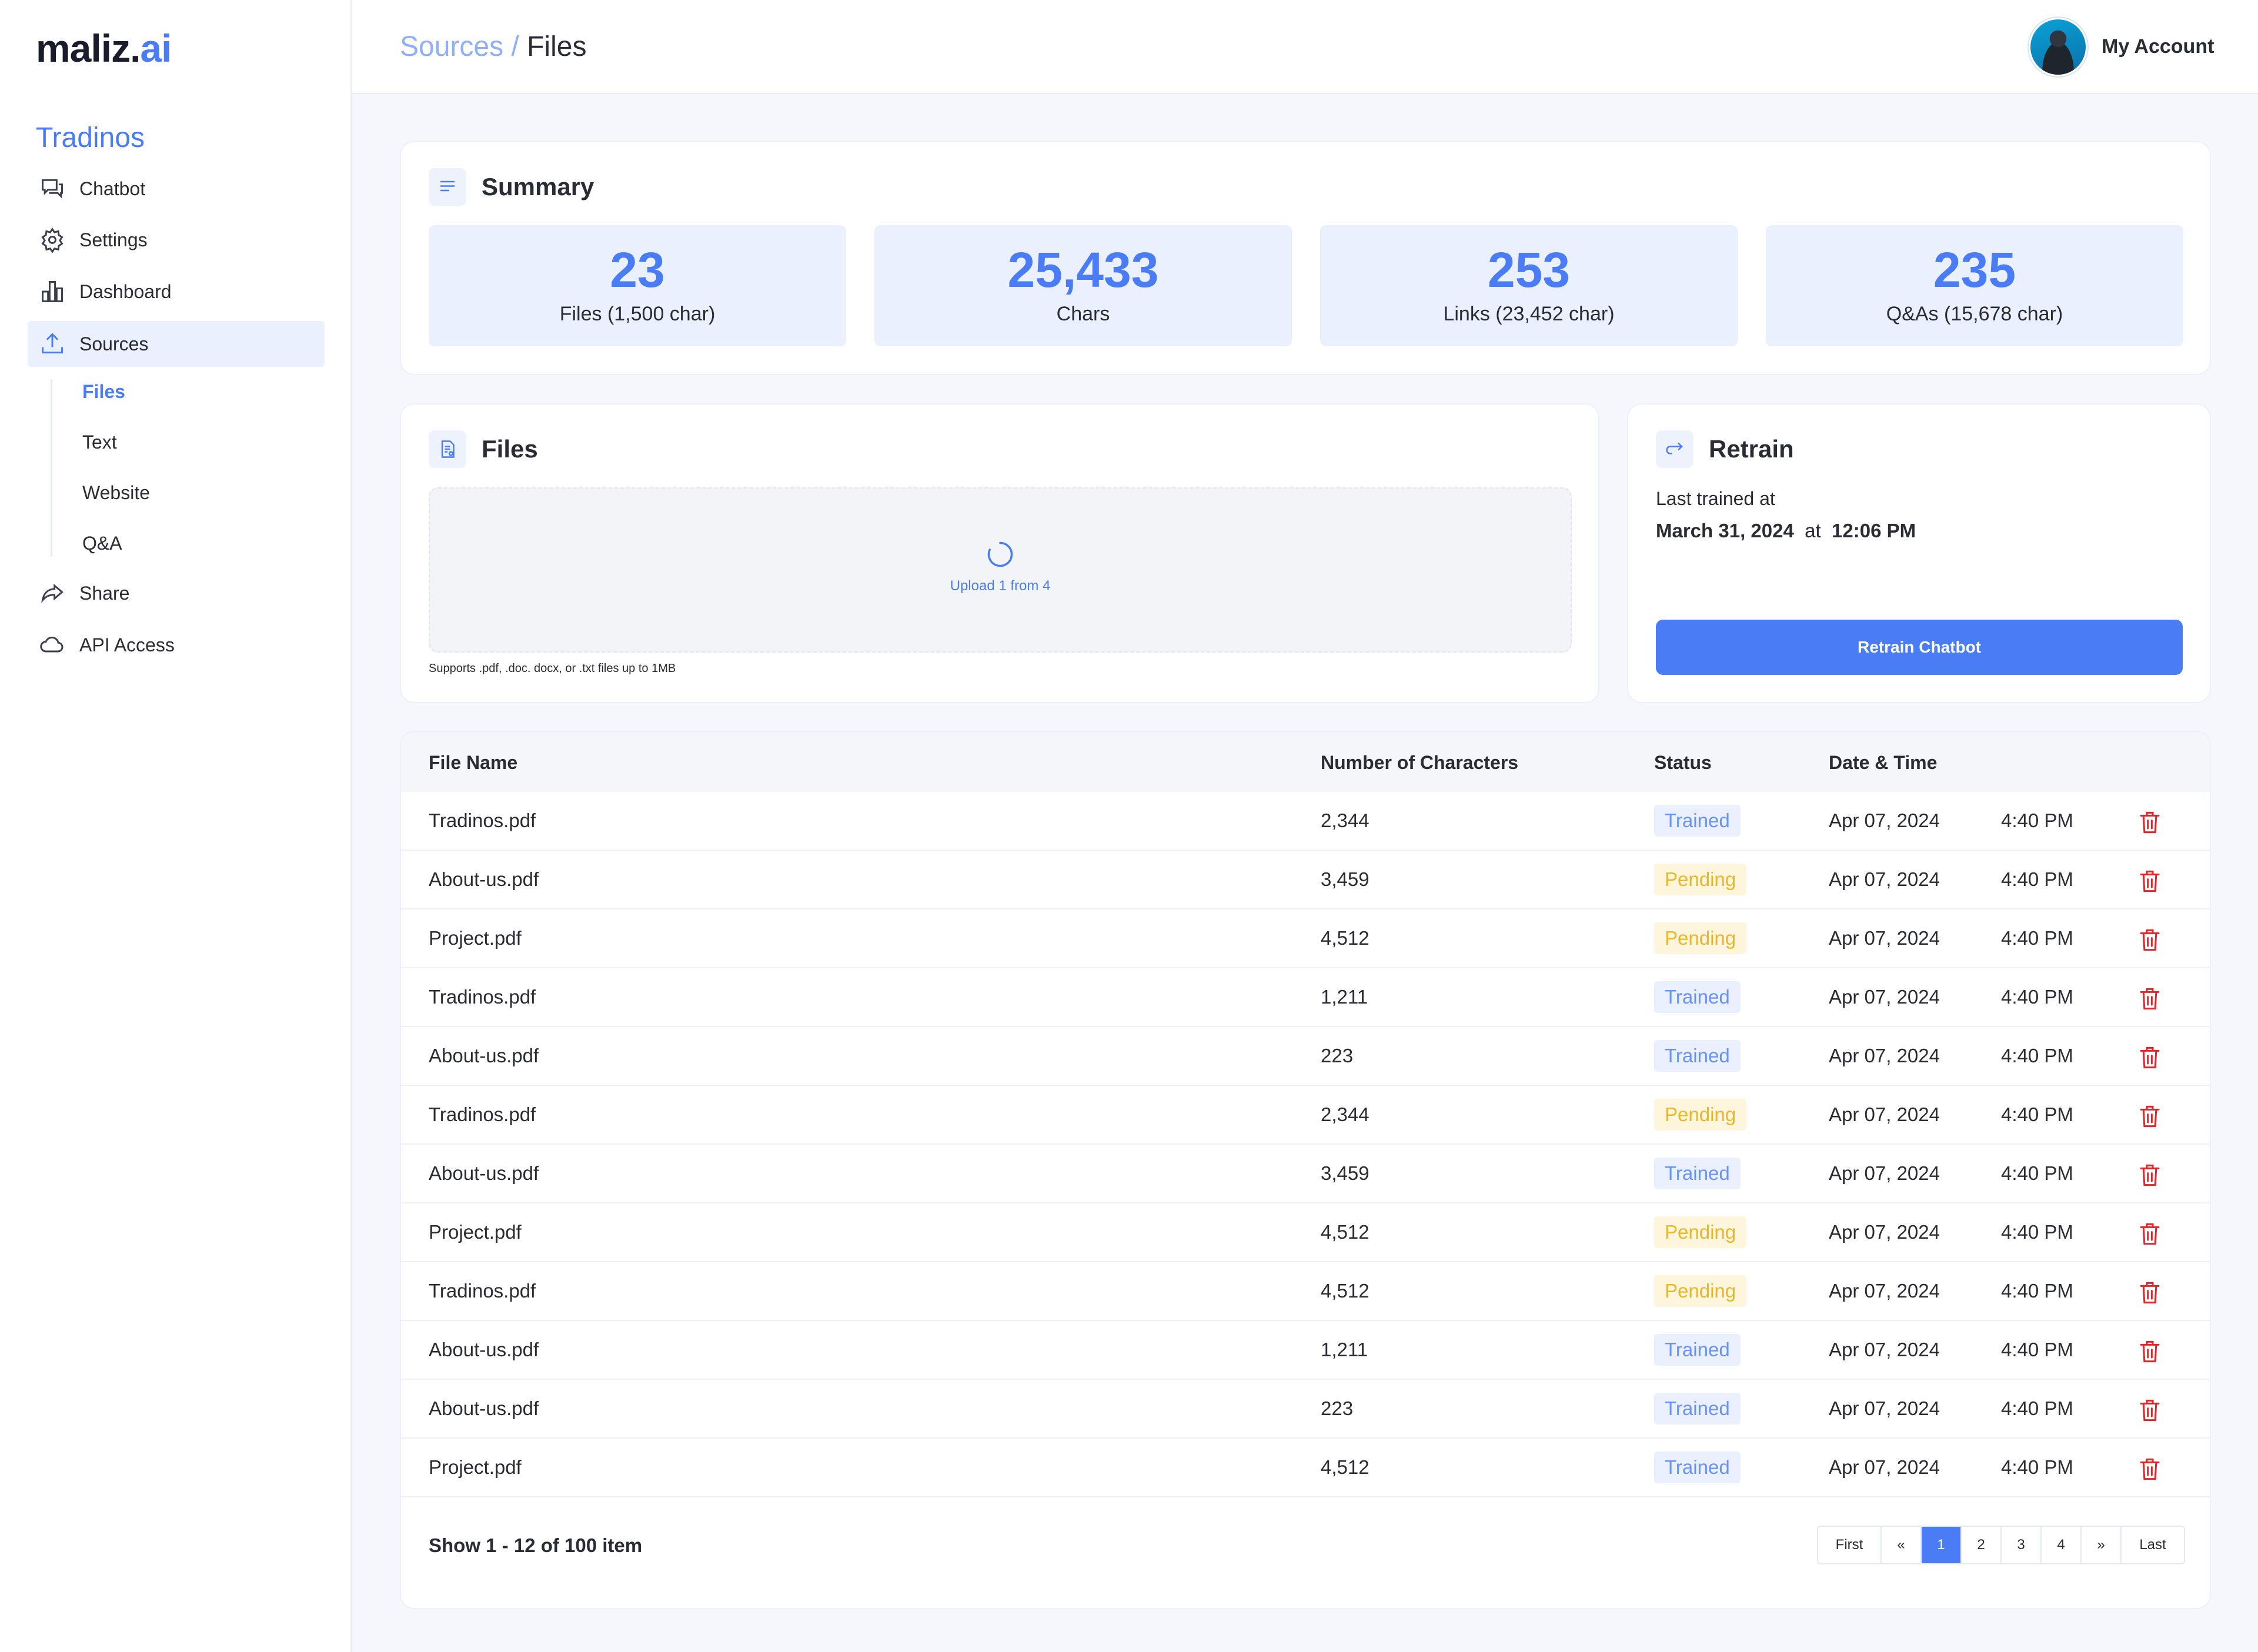 The height and width of the screenshot is (1652, 2258). Describe the element at coordinates (2058, 47) in the screenshot. I see `avatar` at that location.